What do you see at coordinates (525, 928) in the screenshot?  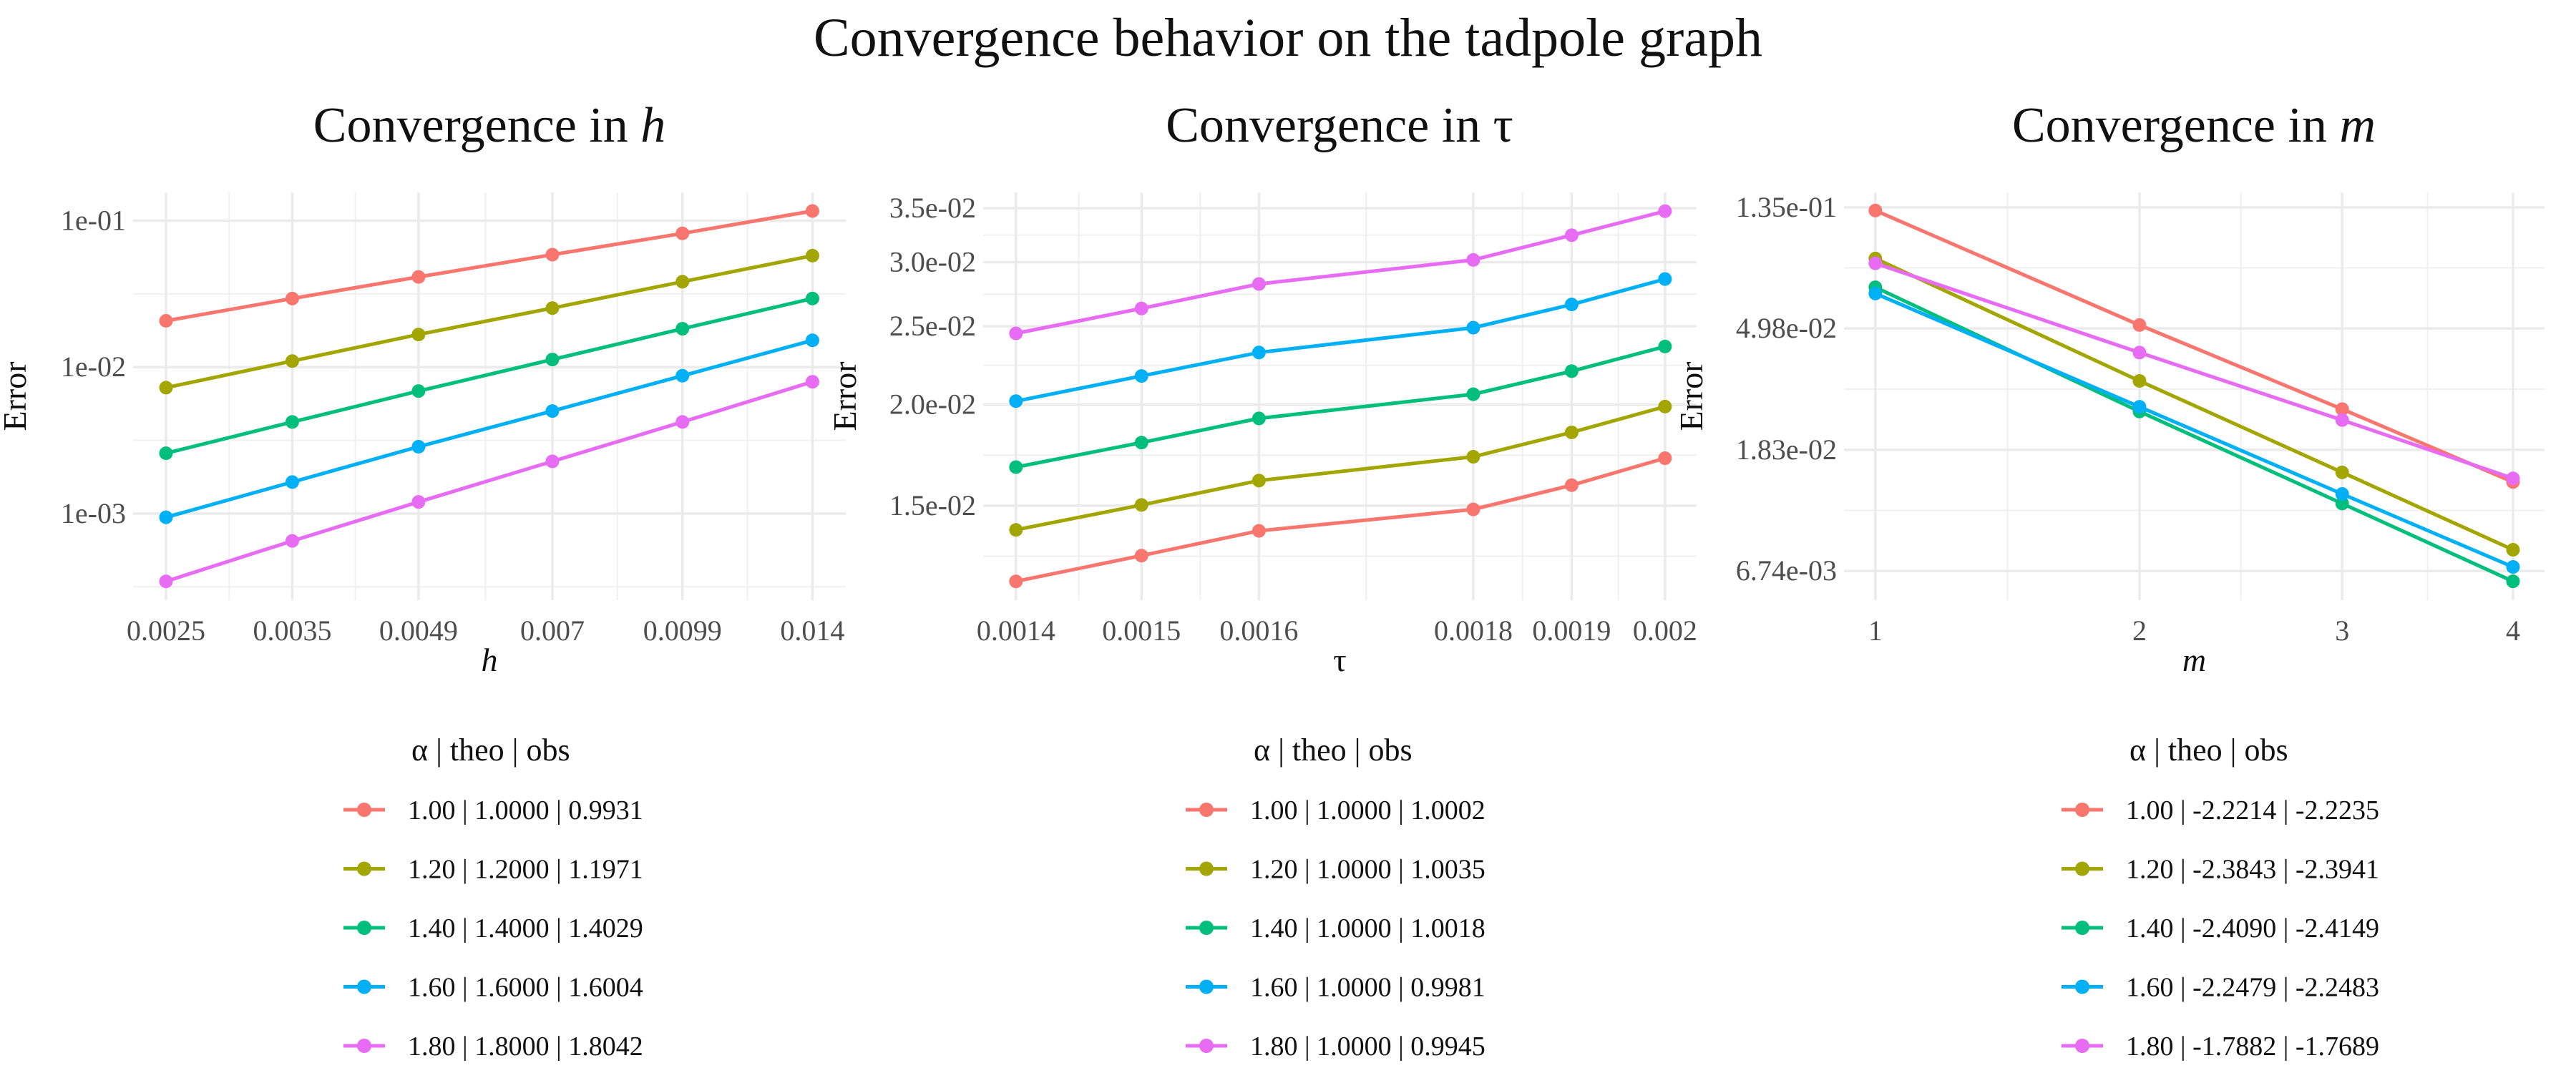 I see `legend-entry: 1.40 | 1.4000 | 1.4029` at bounding box center [525, 928].